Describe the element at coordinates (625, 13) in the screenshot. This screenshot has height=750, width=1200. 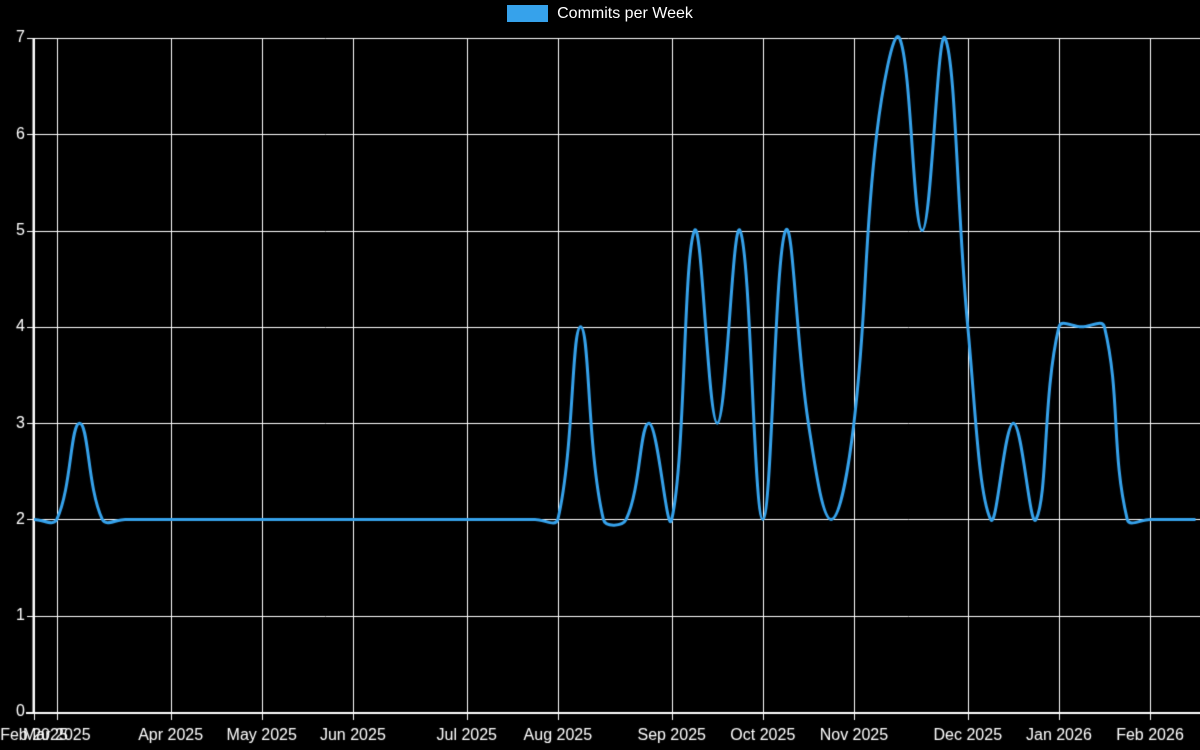
I see `legend-label: Commits per Week` at that location.